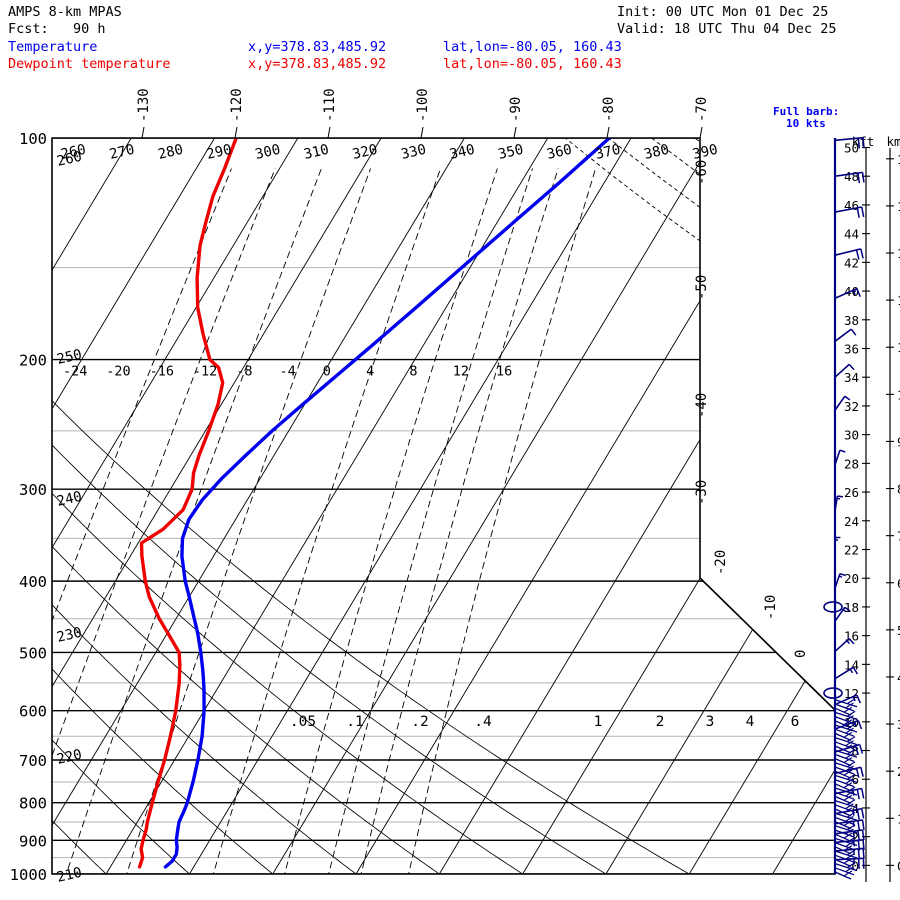  What do you see at coordinates (660, 722) in the screenshot?
I see `mixing-ratio-label: 2` at bounding box center [660, 722].